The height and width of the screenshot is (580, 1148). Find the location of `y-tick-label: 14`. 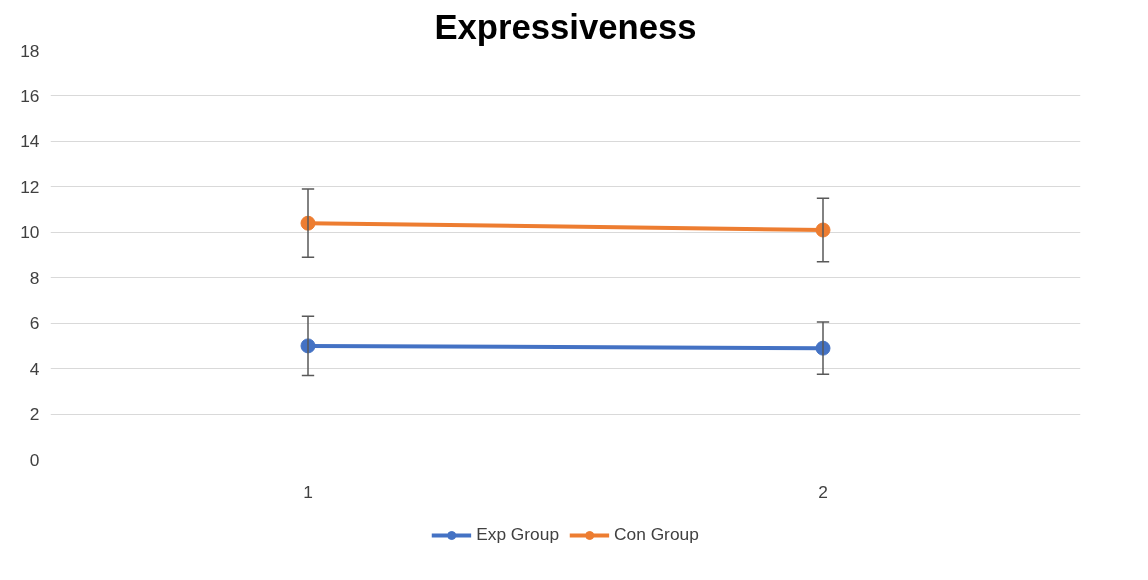

y-tick-label: 14 is located at coordinates (30, 141).